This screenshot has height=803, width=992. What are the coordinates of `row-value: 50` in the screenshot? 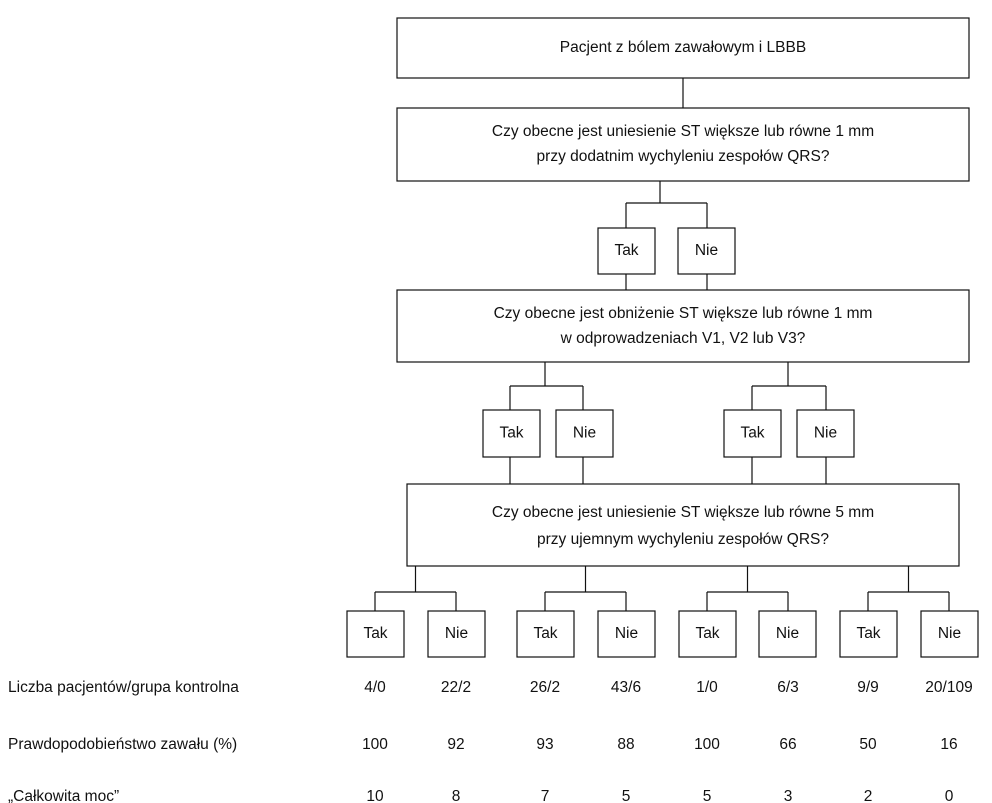 It's located at (868, 744).